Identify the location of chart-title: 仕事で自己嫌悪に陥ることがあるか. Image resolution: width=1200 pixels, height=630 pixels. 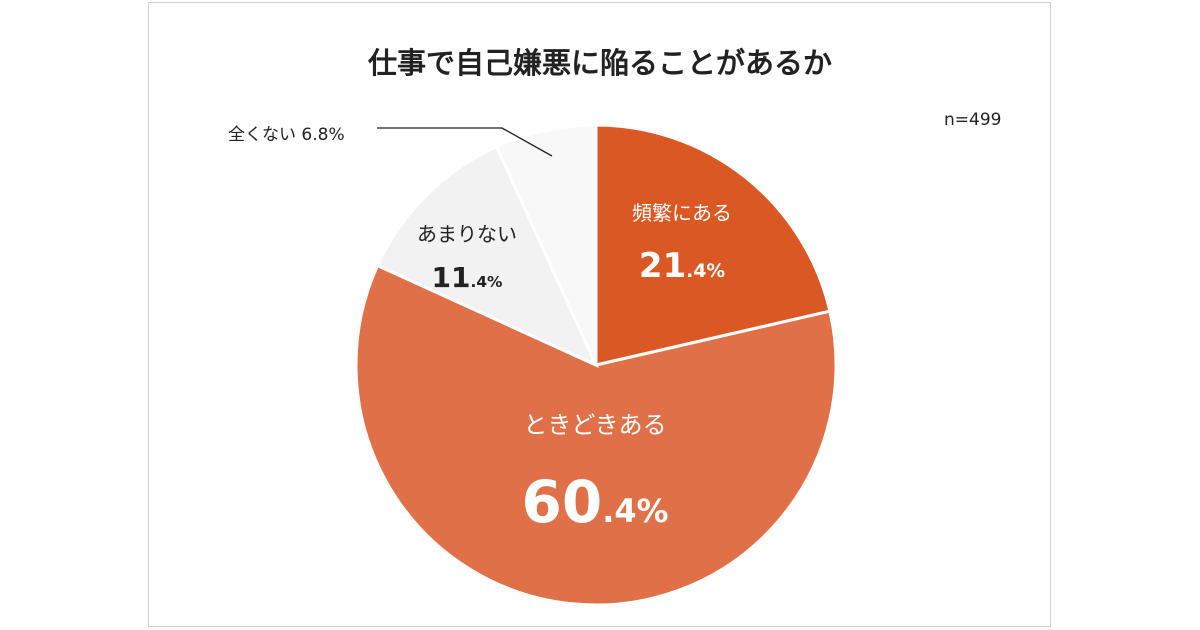
(599, 63).